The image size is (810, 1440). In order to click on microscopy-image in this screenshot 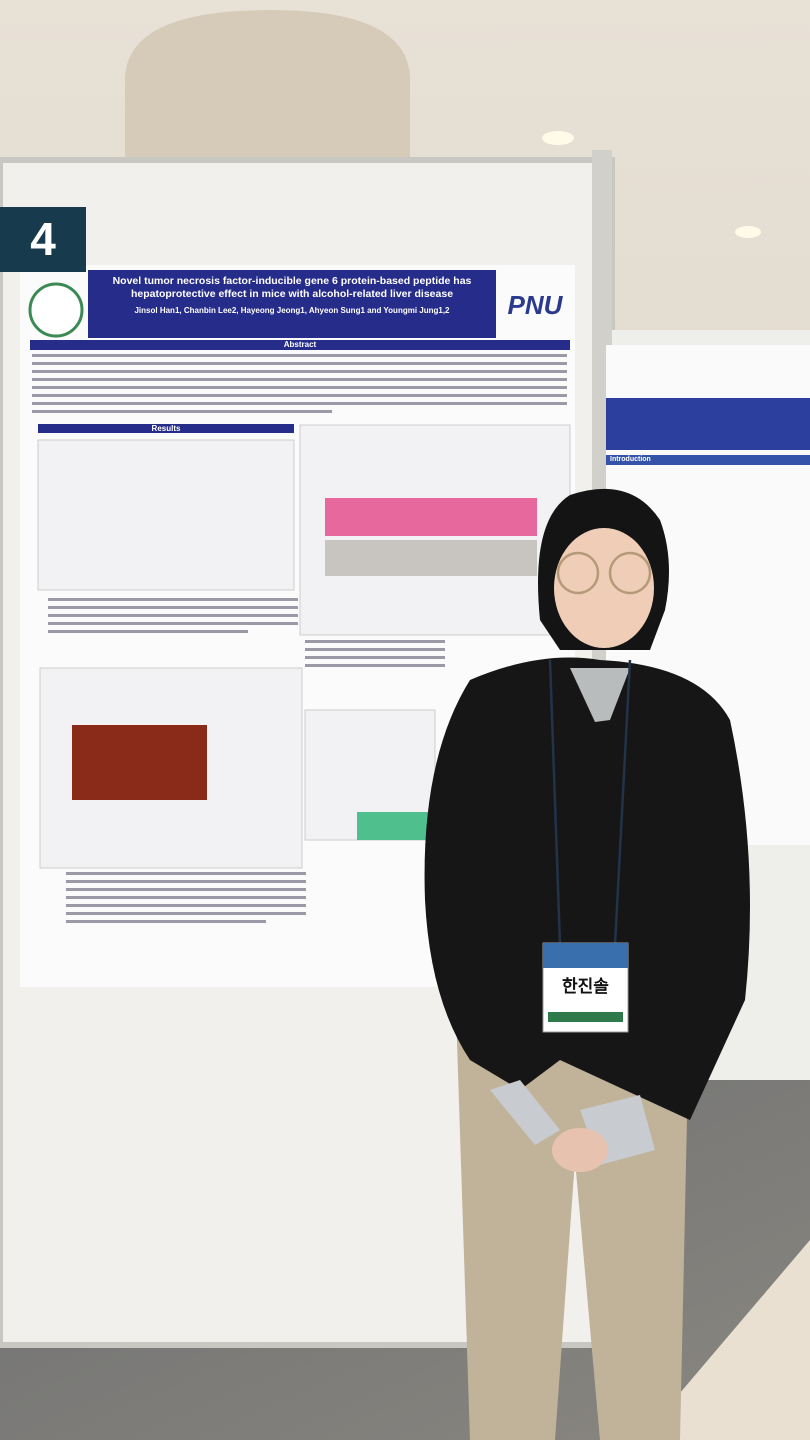, I will do `click(139, 762)`.